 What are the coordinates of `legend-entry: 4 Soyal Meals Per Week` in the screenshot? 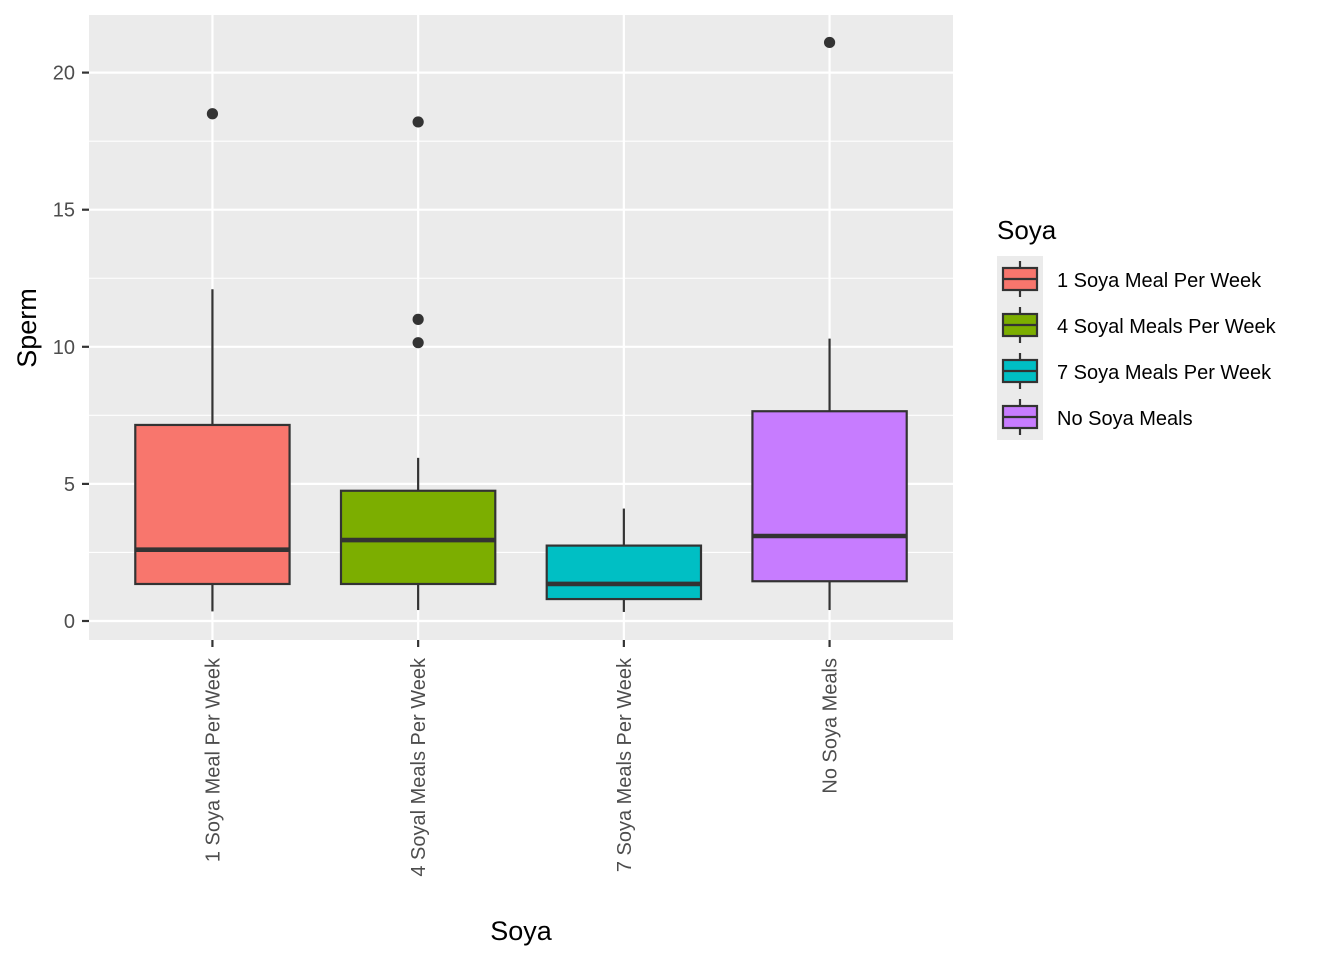 It's located at (1137, 325).